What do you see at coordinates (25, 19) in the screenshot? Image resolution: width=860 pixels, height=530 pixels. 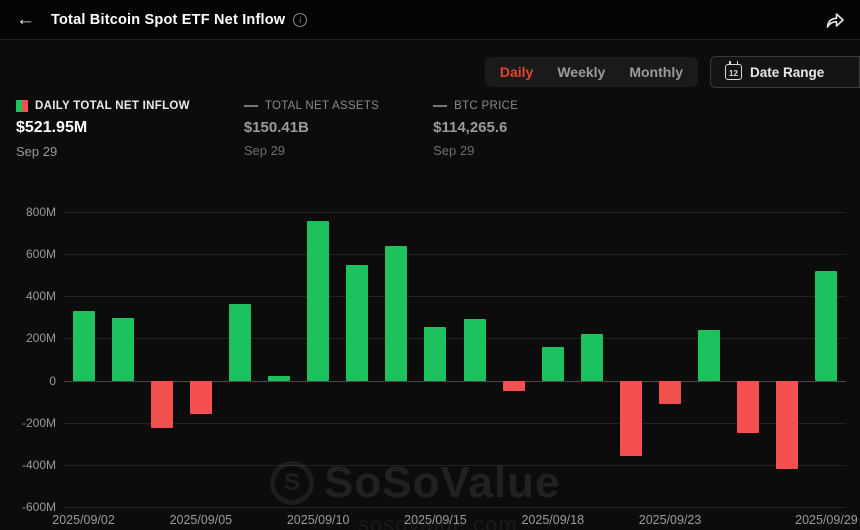 I see `back-button: ←` at bounding box center [25, 19].